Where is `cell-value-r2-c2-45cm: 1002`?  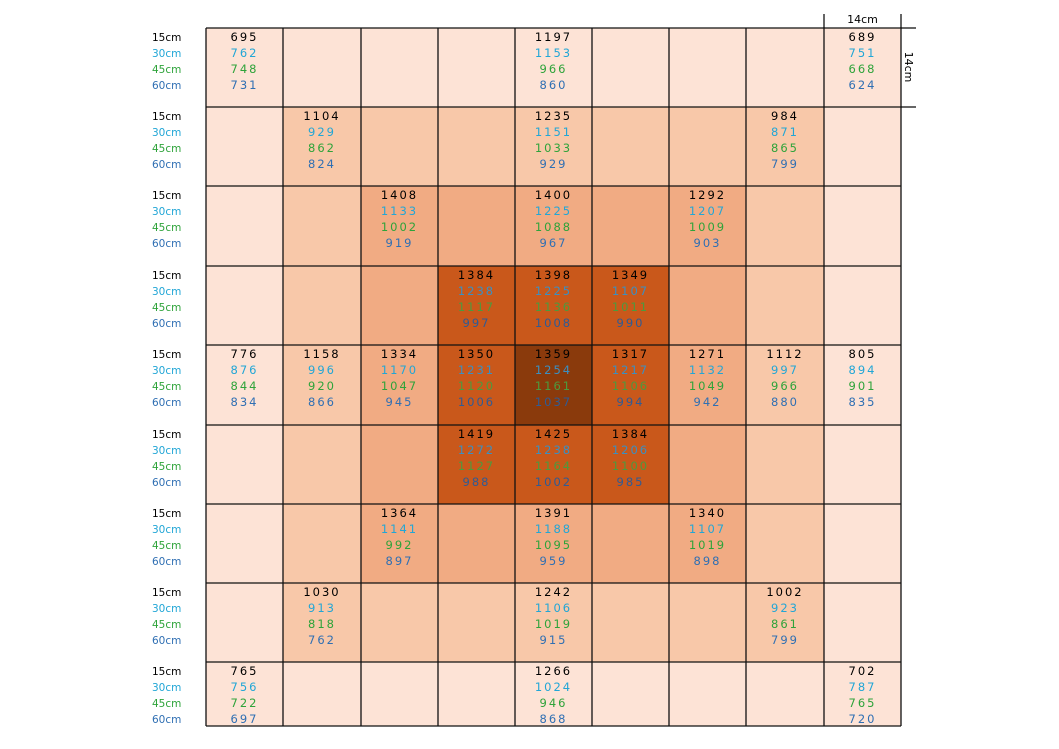 cell-value-r2-c2-45cm: 1002 is located at coordinates (399, 227).